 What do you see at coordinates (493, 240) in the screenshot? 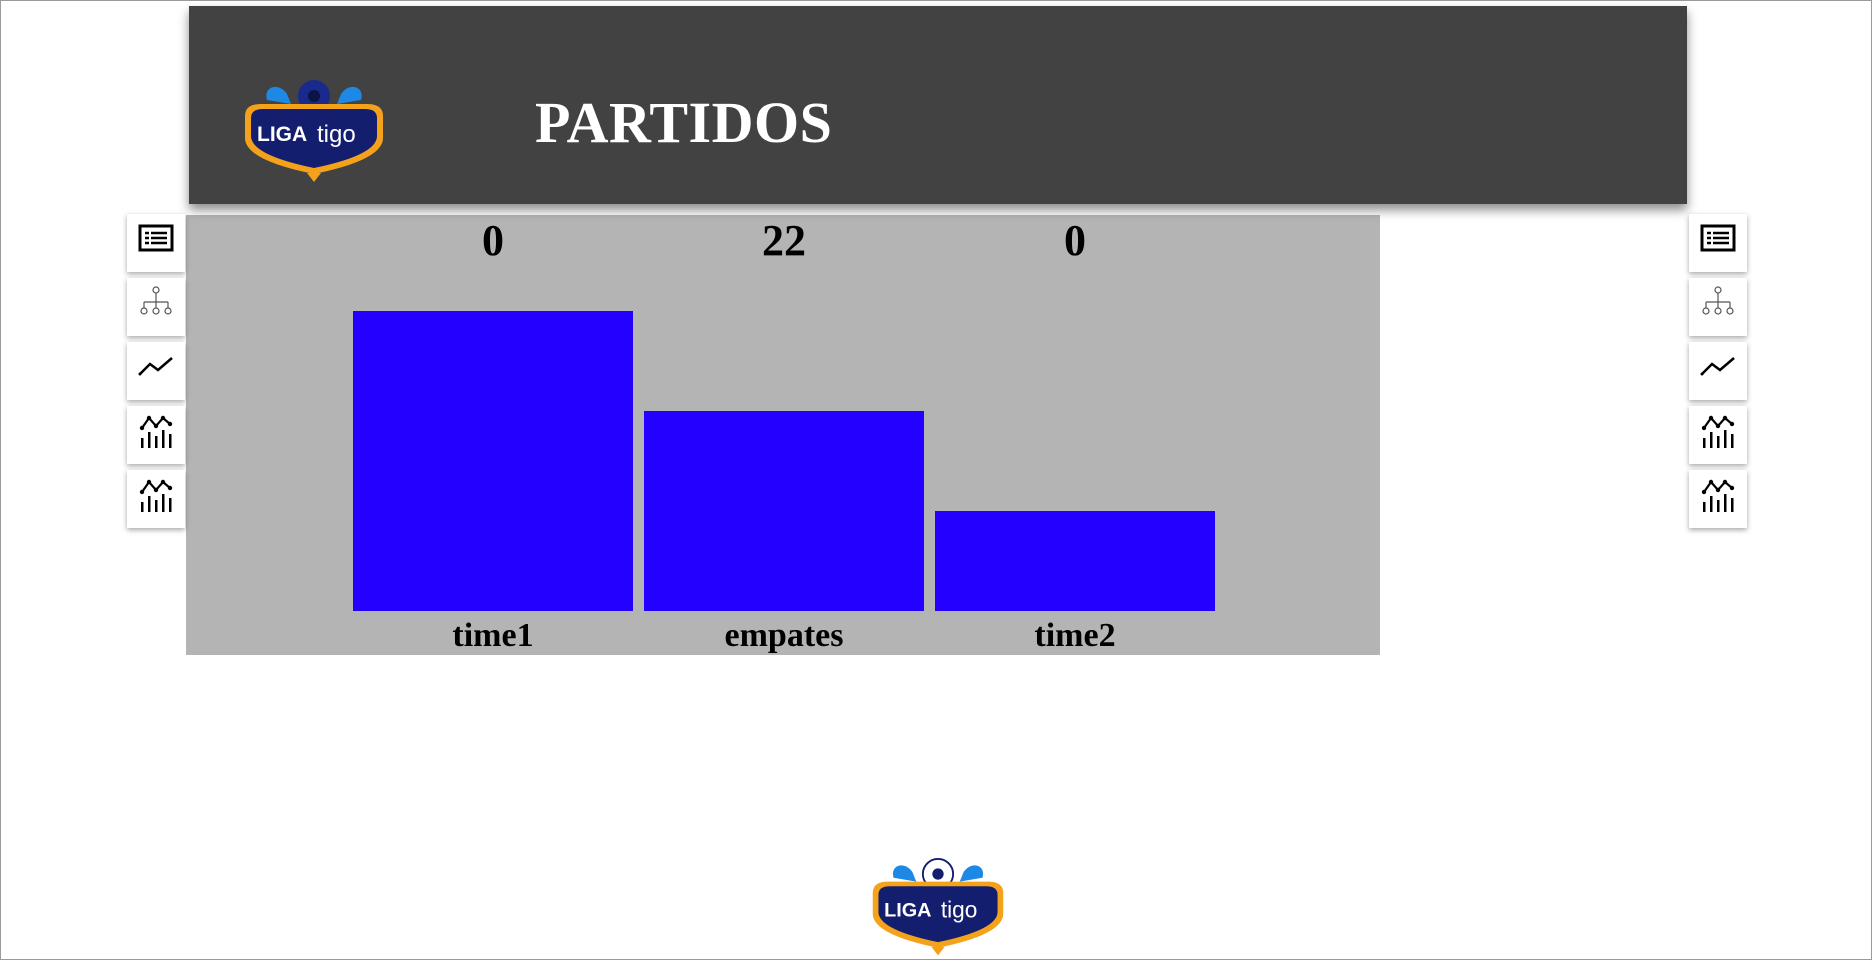
I see `bar-value-label-time1: 0` at bounding box center [493, 240].